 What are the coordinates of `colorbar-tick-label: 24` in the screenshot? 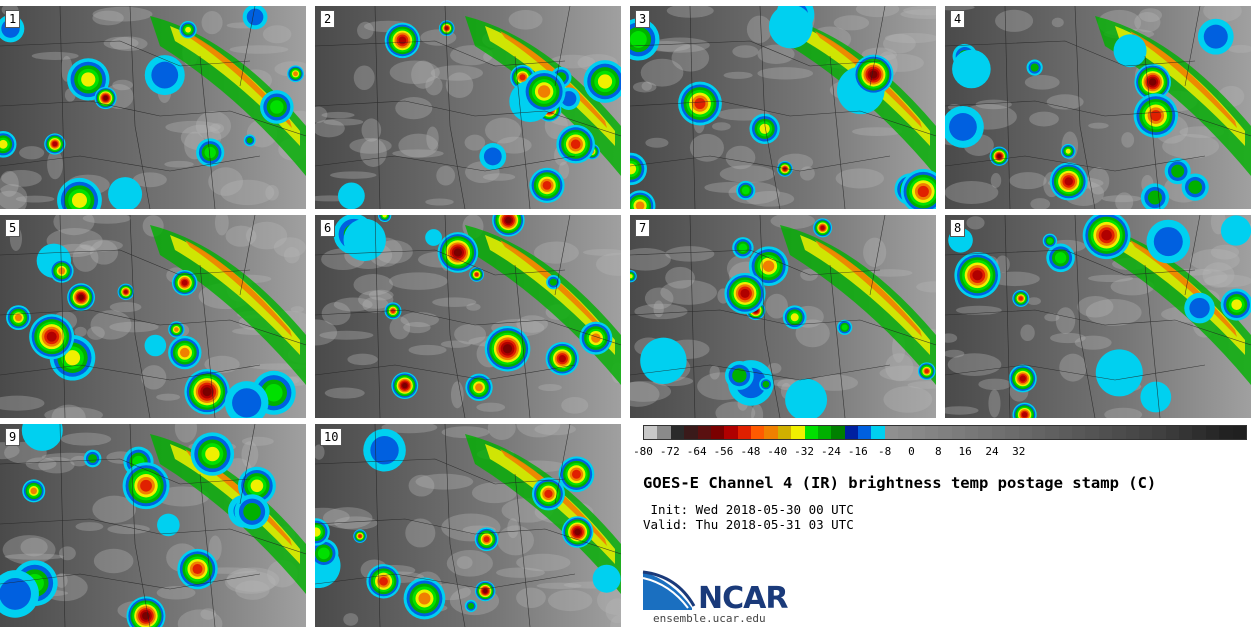 It's located at (992, 451).